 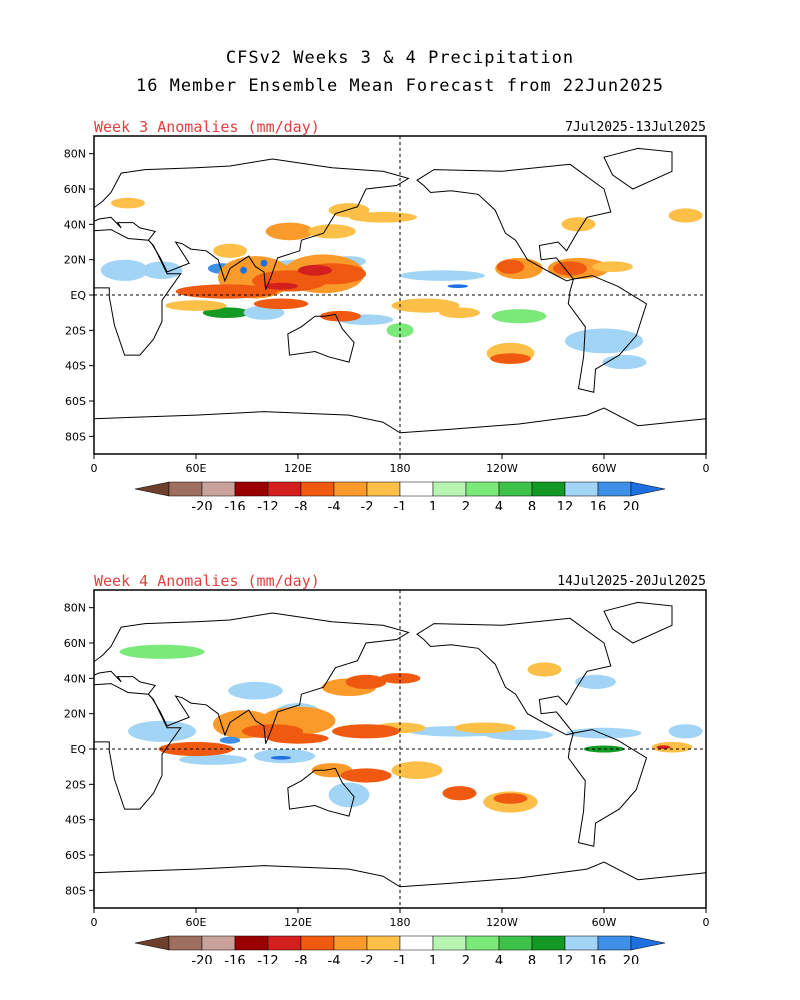 What do you see at coordinates (75, 608) in the screenshot?
I see `lat-label: 80N` at bounding box center [75, 608].